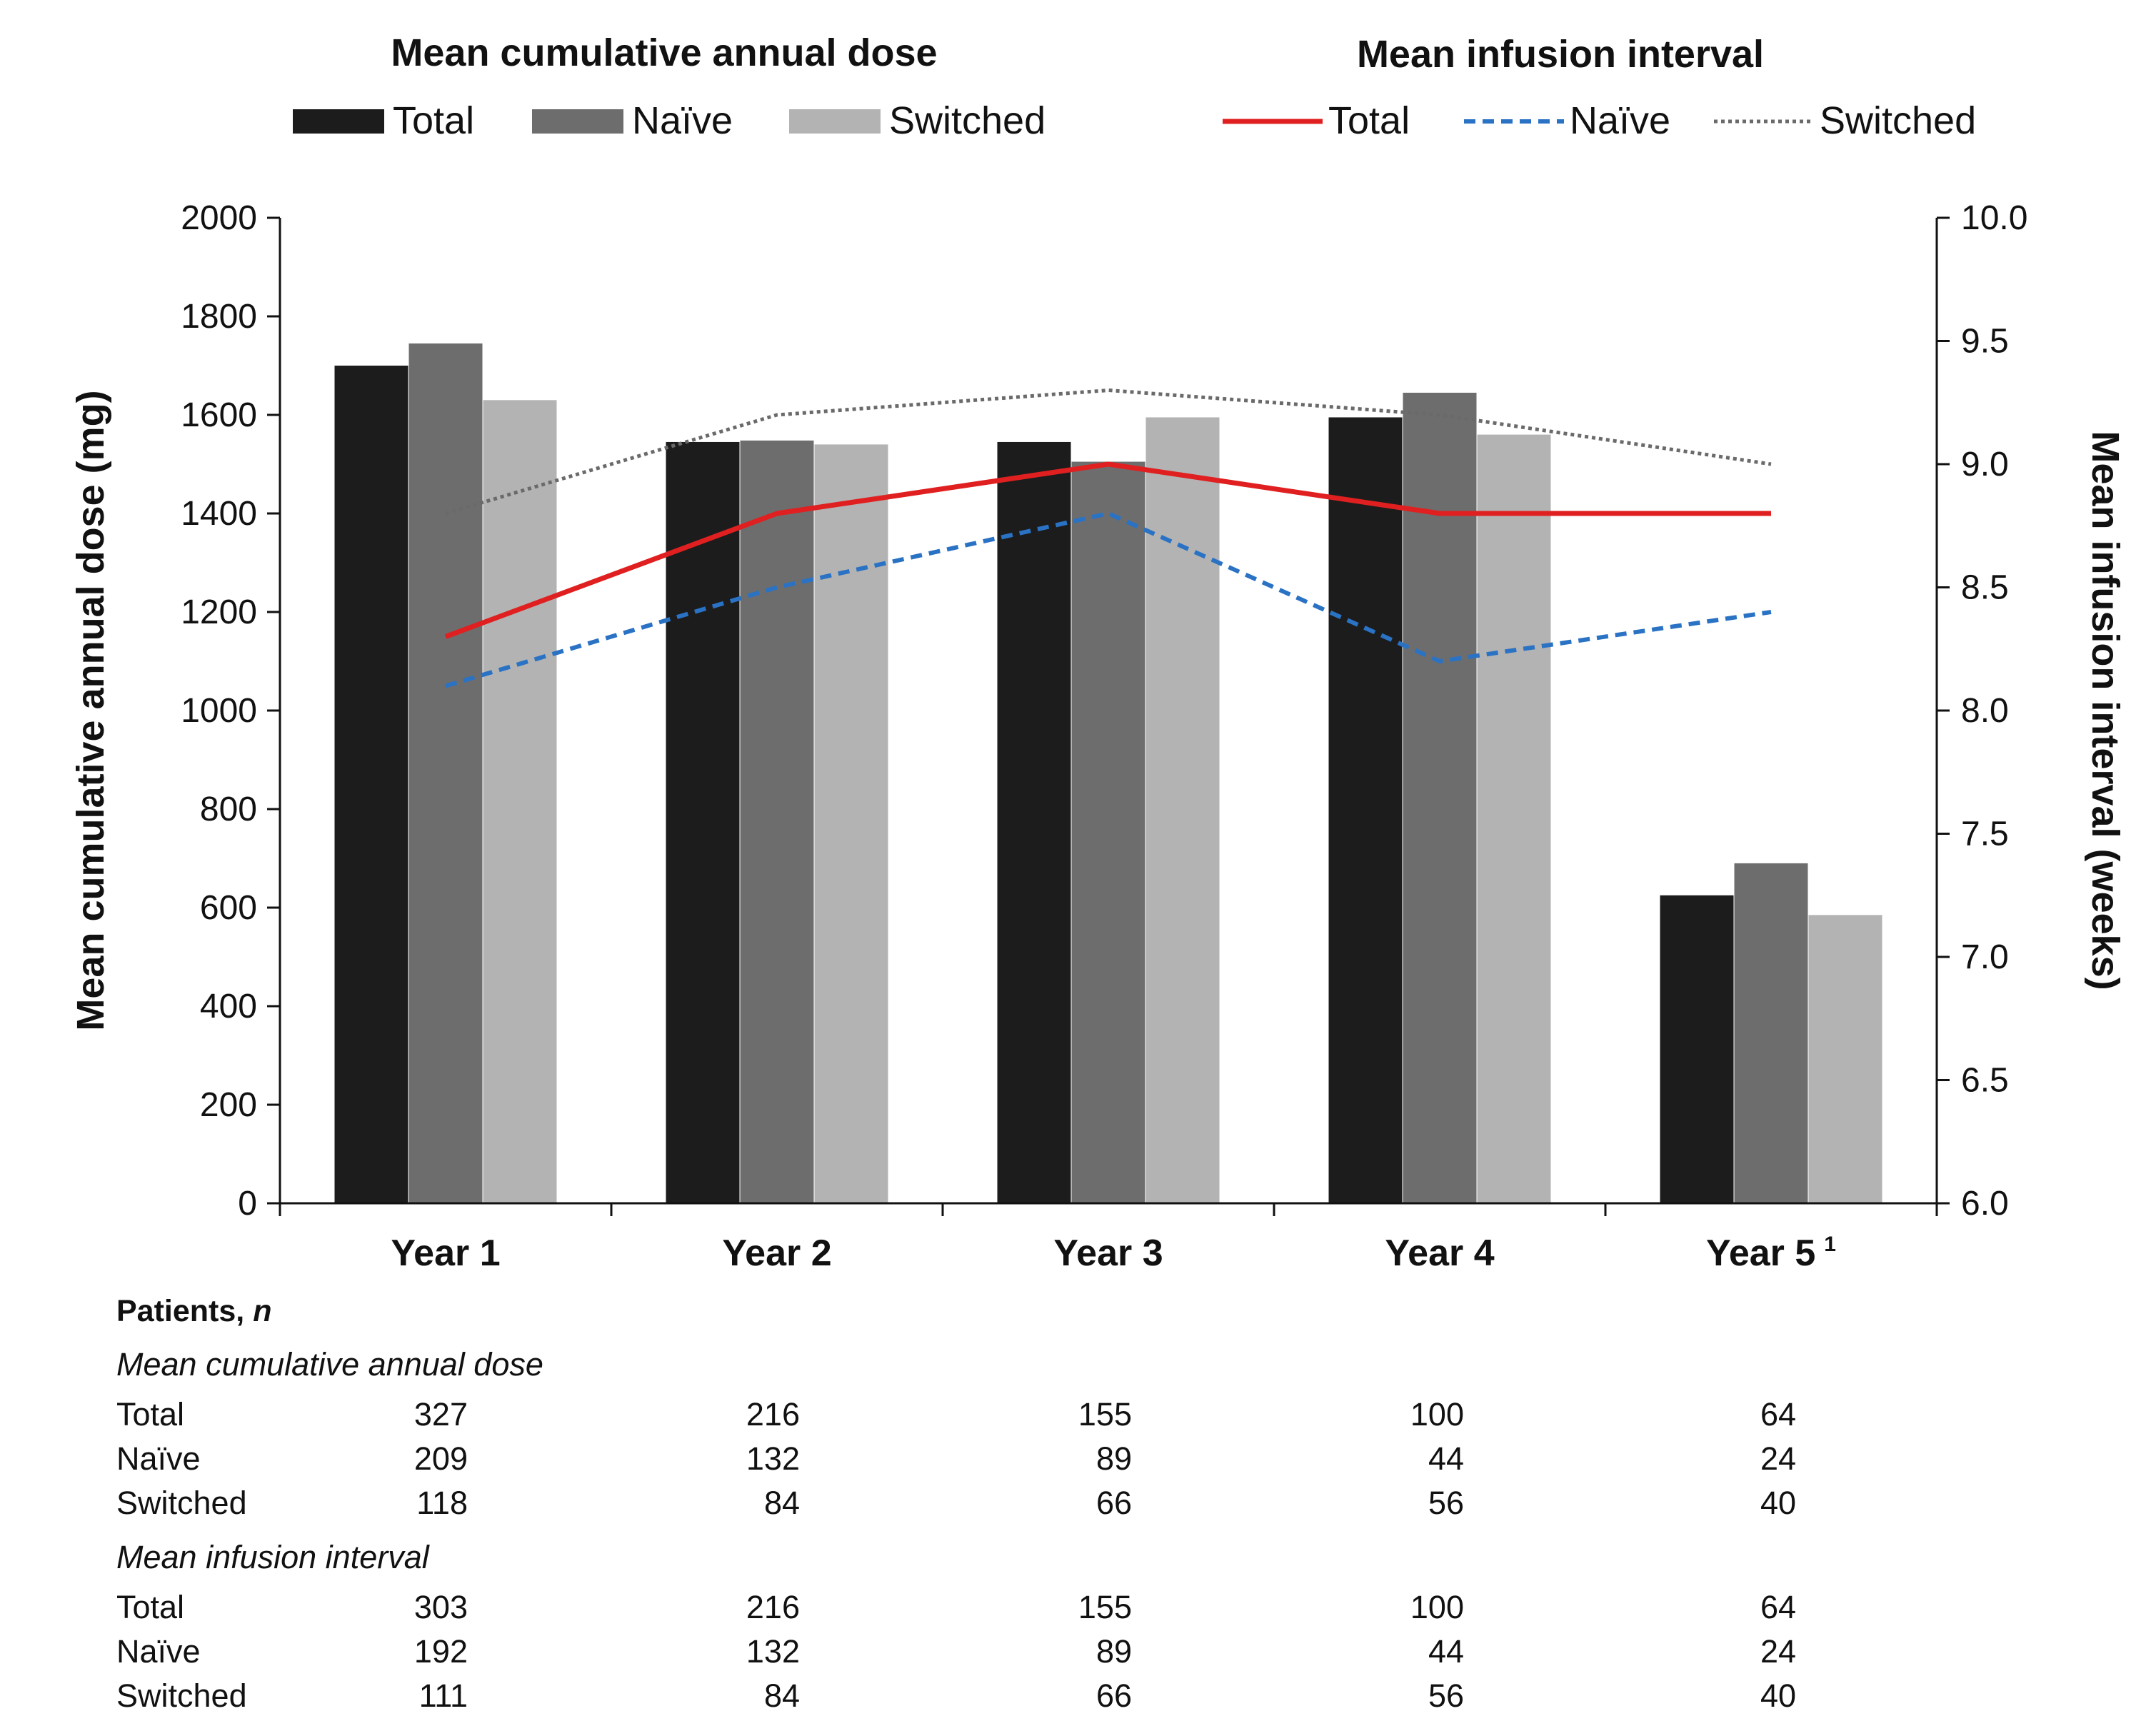  I want to click on y-tick-label: 400, so click(228, 1006).